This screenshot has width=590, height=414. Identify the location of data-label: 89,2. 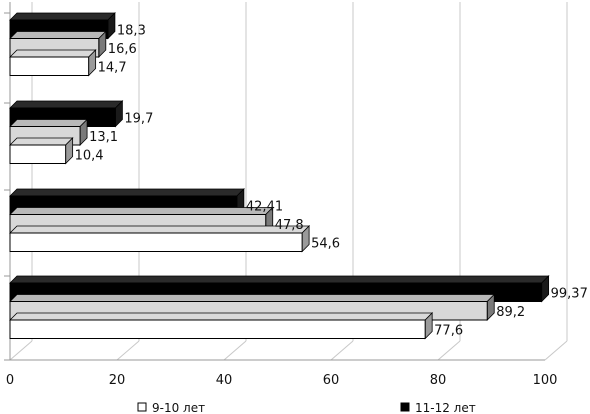
(510, 312).